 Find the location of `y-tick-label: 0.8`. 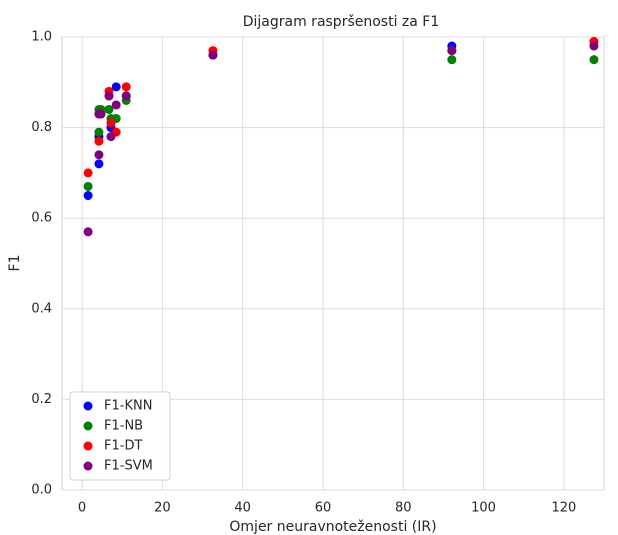

y-tick-label: 0.8 is located at coordinates (41, 127).